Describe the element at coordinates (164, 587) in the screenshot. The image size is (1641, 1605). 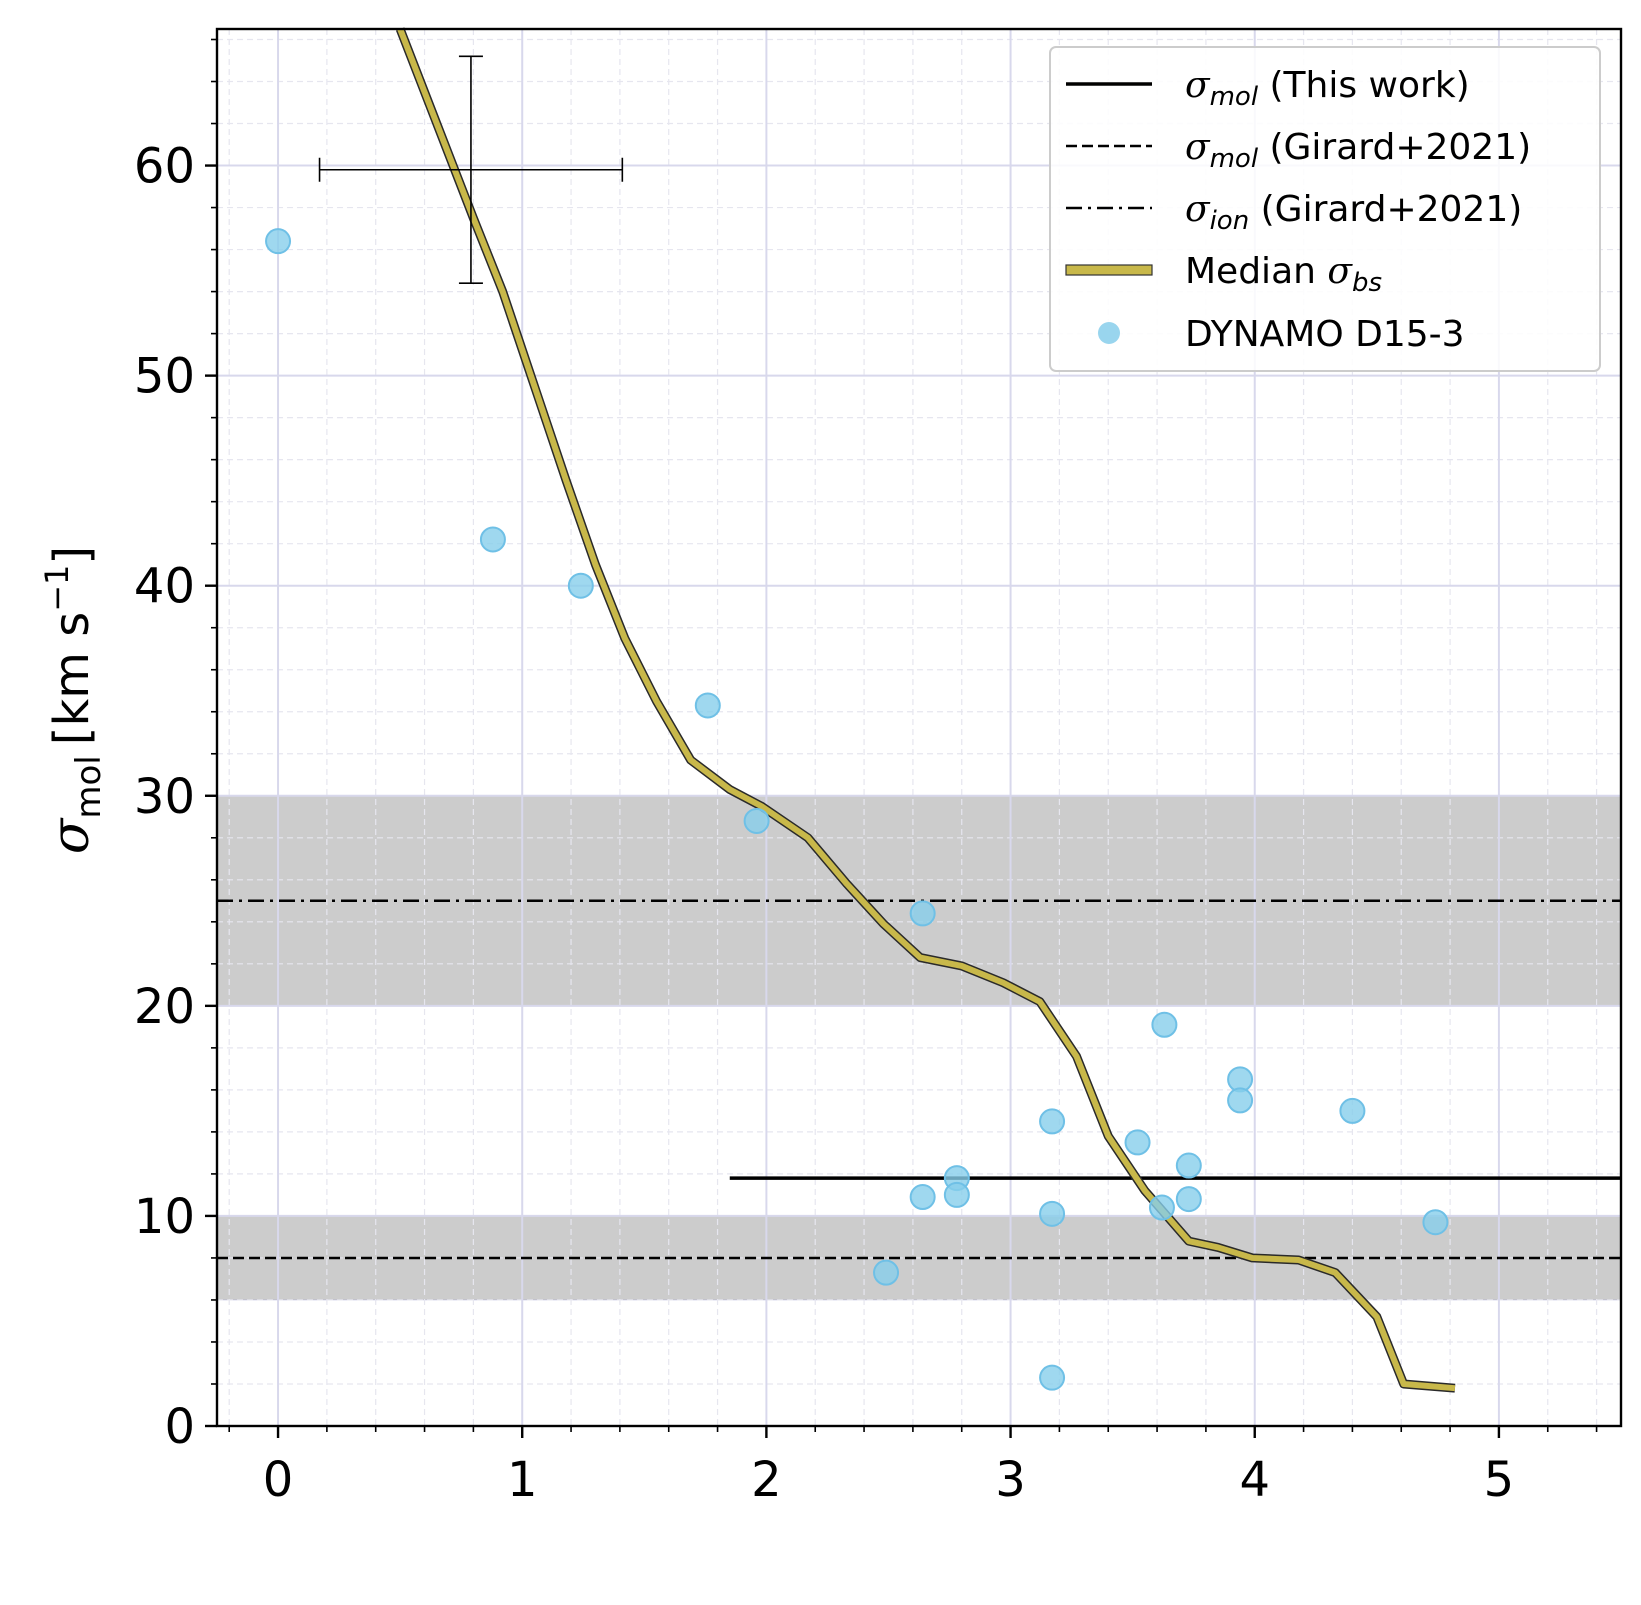
I see `y-tick-label: 40` at that location.